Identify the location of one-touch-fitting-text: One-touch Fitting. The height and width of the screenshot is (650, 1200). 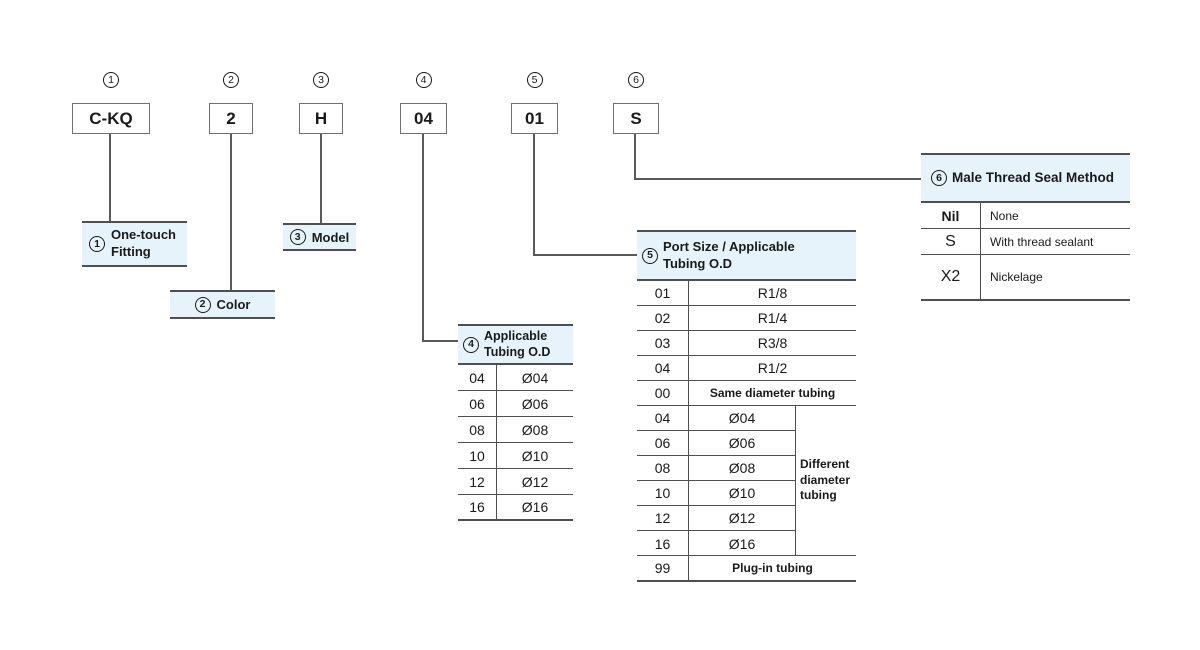
(143, 243).